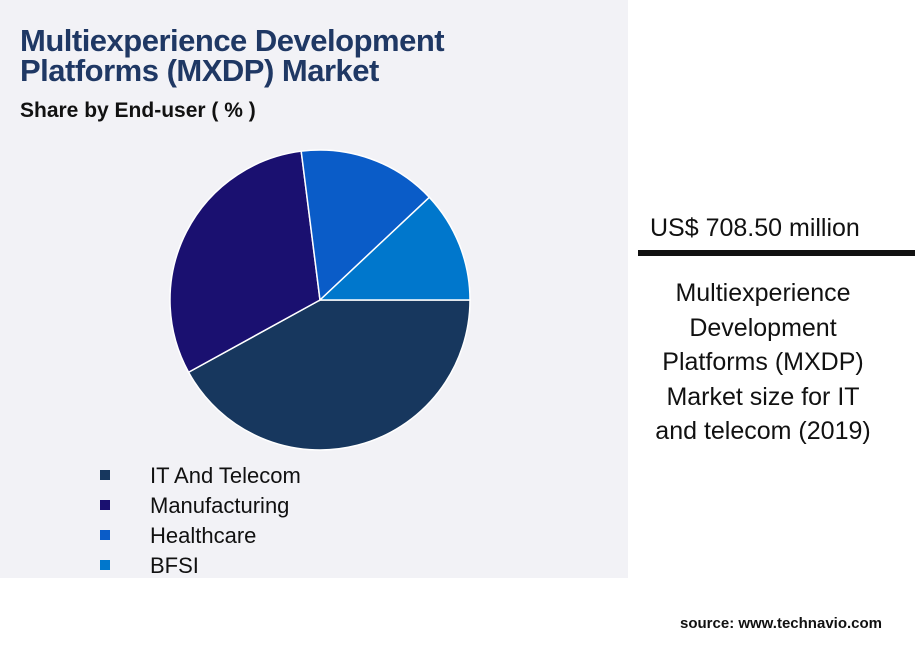  Describe the element at coordinates (776, 253) in the screenshot. I see `divider` at that location.